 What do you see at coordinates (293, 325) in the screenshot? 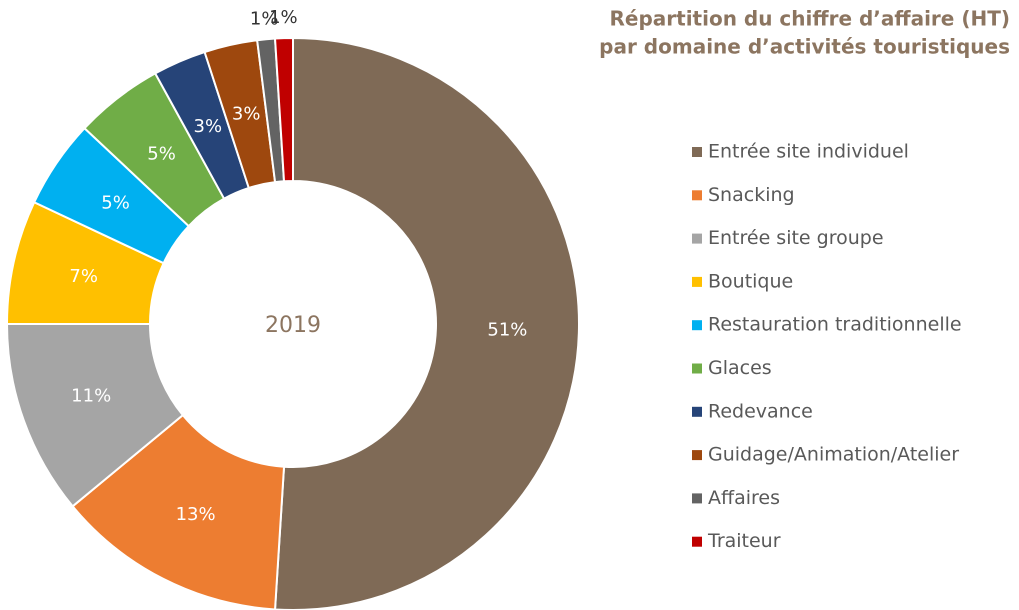
I see `center-label: 2019` at bounding box center [293, 325].